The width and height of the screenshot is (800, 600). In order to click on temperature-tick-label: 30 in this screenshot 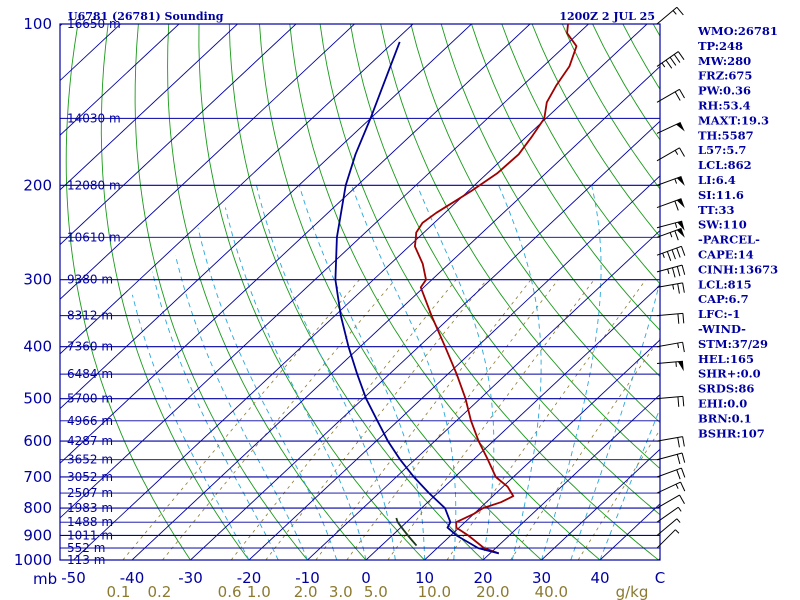, I will do `click(541, 578)`.